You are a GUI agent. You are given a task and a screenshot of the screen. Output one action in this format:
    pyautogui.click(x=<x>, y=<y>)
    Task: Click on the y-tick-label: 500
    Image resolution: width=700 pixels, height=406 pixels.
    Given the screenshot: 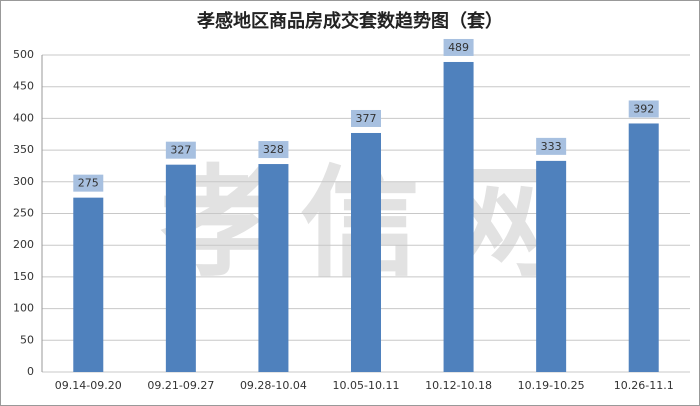 What is the action you would take?
    pyautogui.click(x=23, y=54)
    